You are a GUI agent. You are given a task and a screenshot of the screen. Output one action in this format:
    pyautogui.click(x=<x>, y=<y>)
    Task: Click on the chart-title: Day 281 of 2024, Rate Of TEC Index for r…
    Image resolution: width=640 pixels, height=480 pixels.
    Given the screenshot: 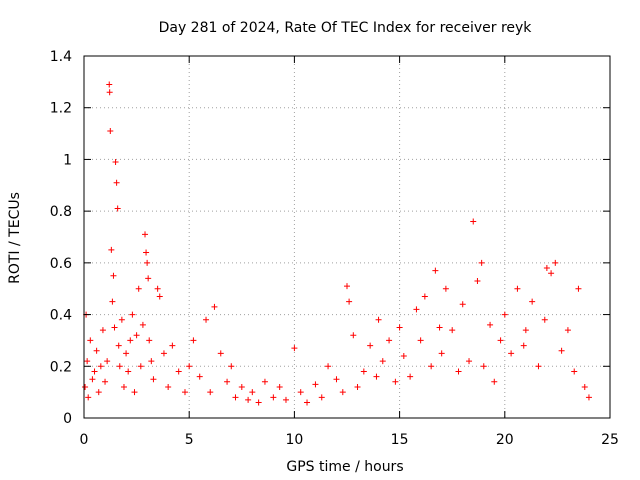 What is the action you would take?
    pyautogui.click(x=346, y=28)
    